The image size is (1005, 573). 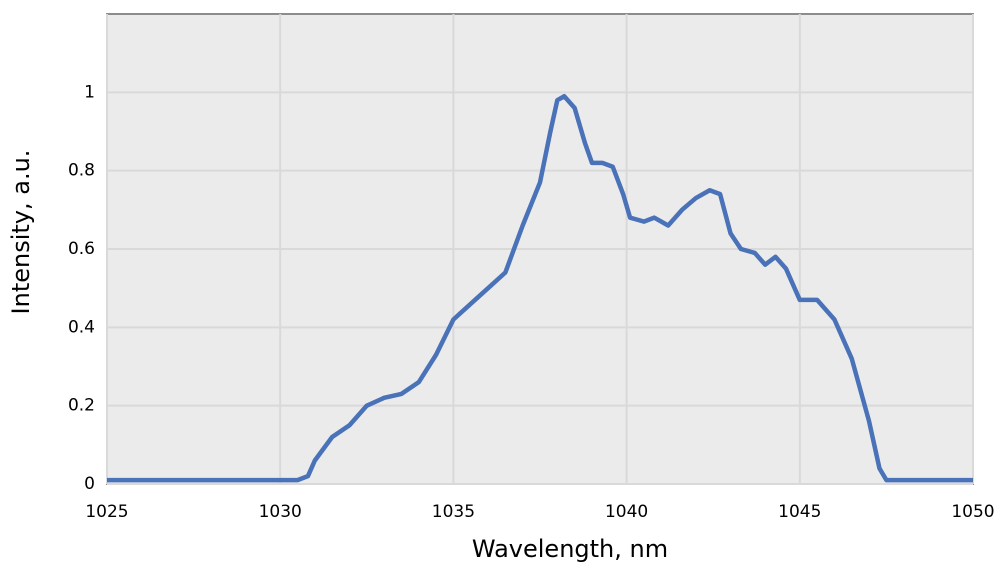 I want to click on x-tick-label: 1040, so click(x=626, y=512).